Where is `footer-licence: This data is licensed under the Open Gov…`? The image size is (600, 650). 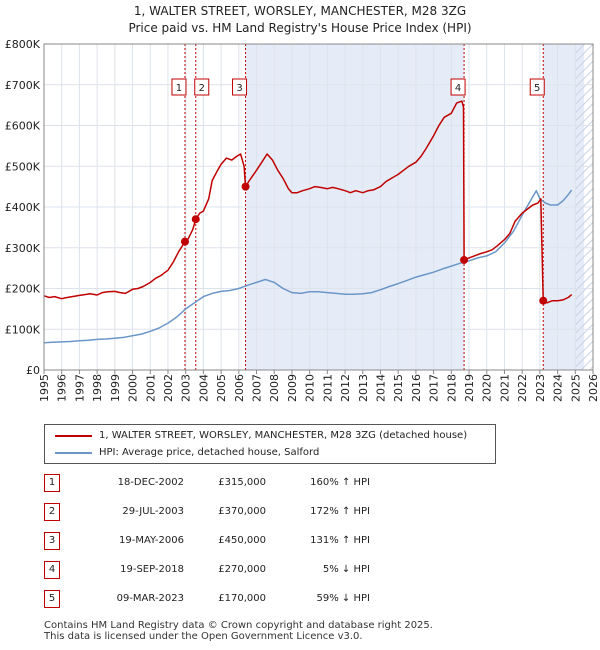 footer-licence: This data is licensed under the Open Gov… is located at coordinates (203, 636).